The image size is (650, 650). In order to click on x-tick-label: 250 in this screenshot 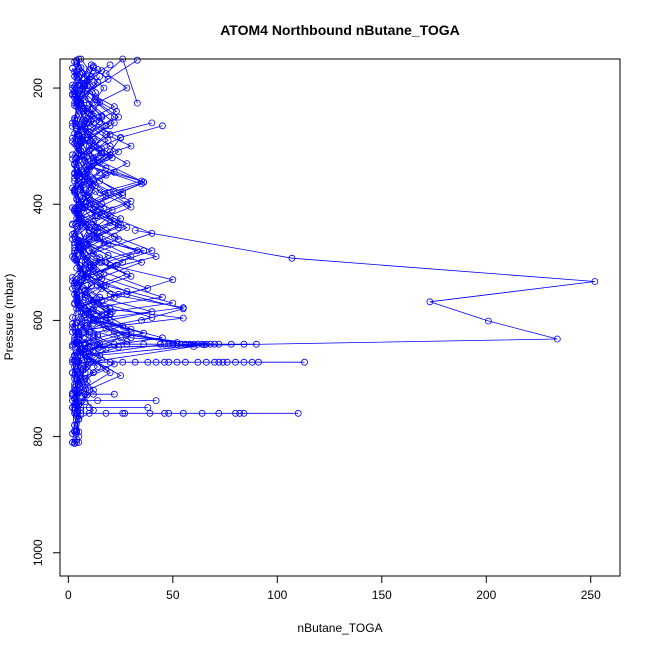, I will do `click(591, 595)`.